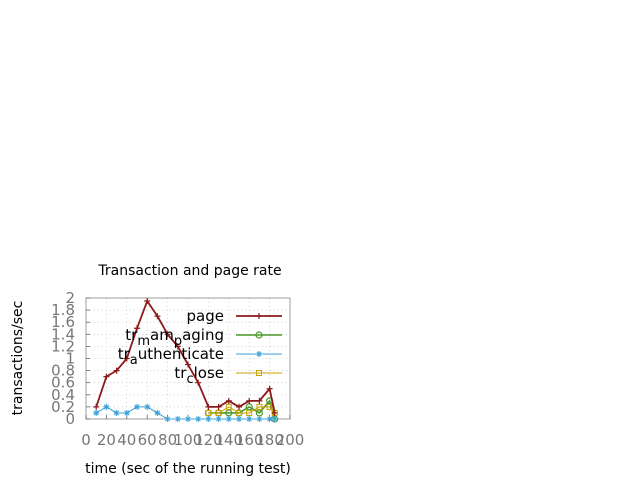 This screenshot has height=480, width=640. Describe the element at coordinates (290, 440) in the screenshot. I see `x-tick-label: 200` at that location.